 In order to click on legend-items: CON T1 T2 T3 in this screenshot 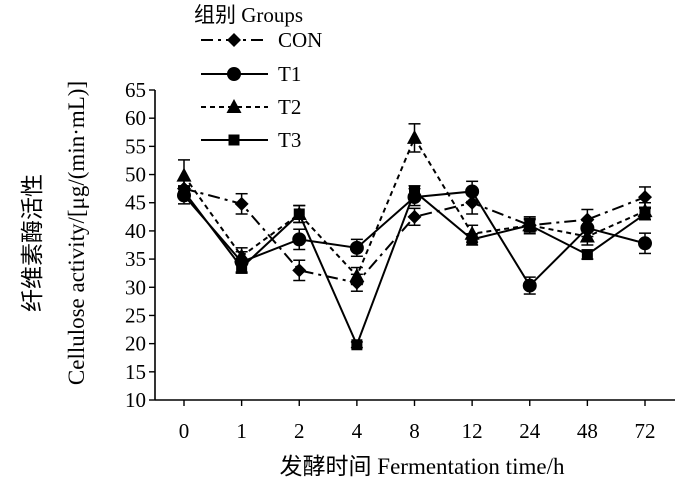, I will do `click(261, 90)`.